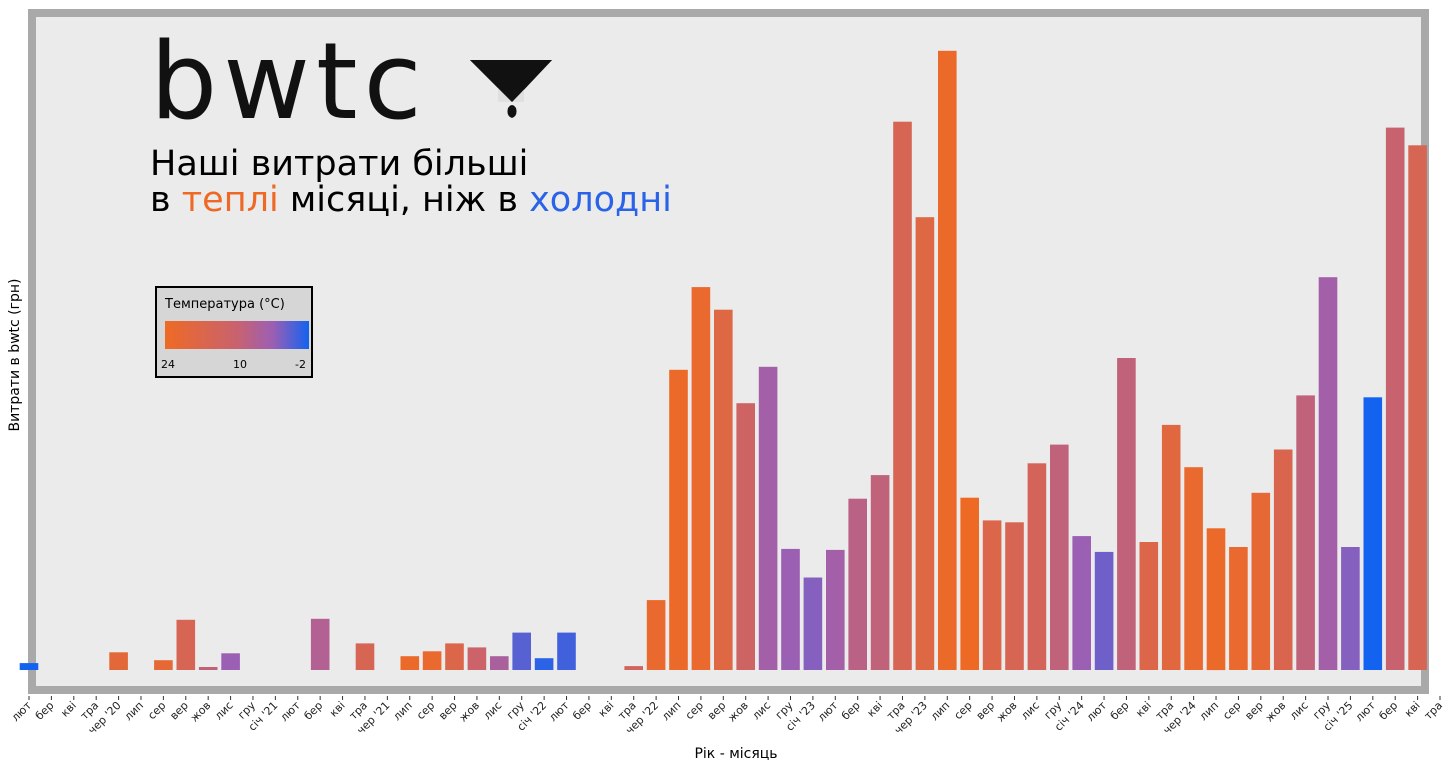  I want to click on legend-title: Температура (°C), so click(225, 304).